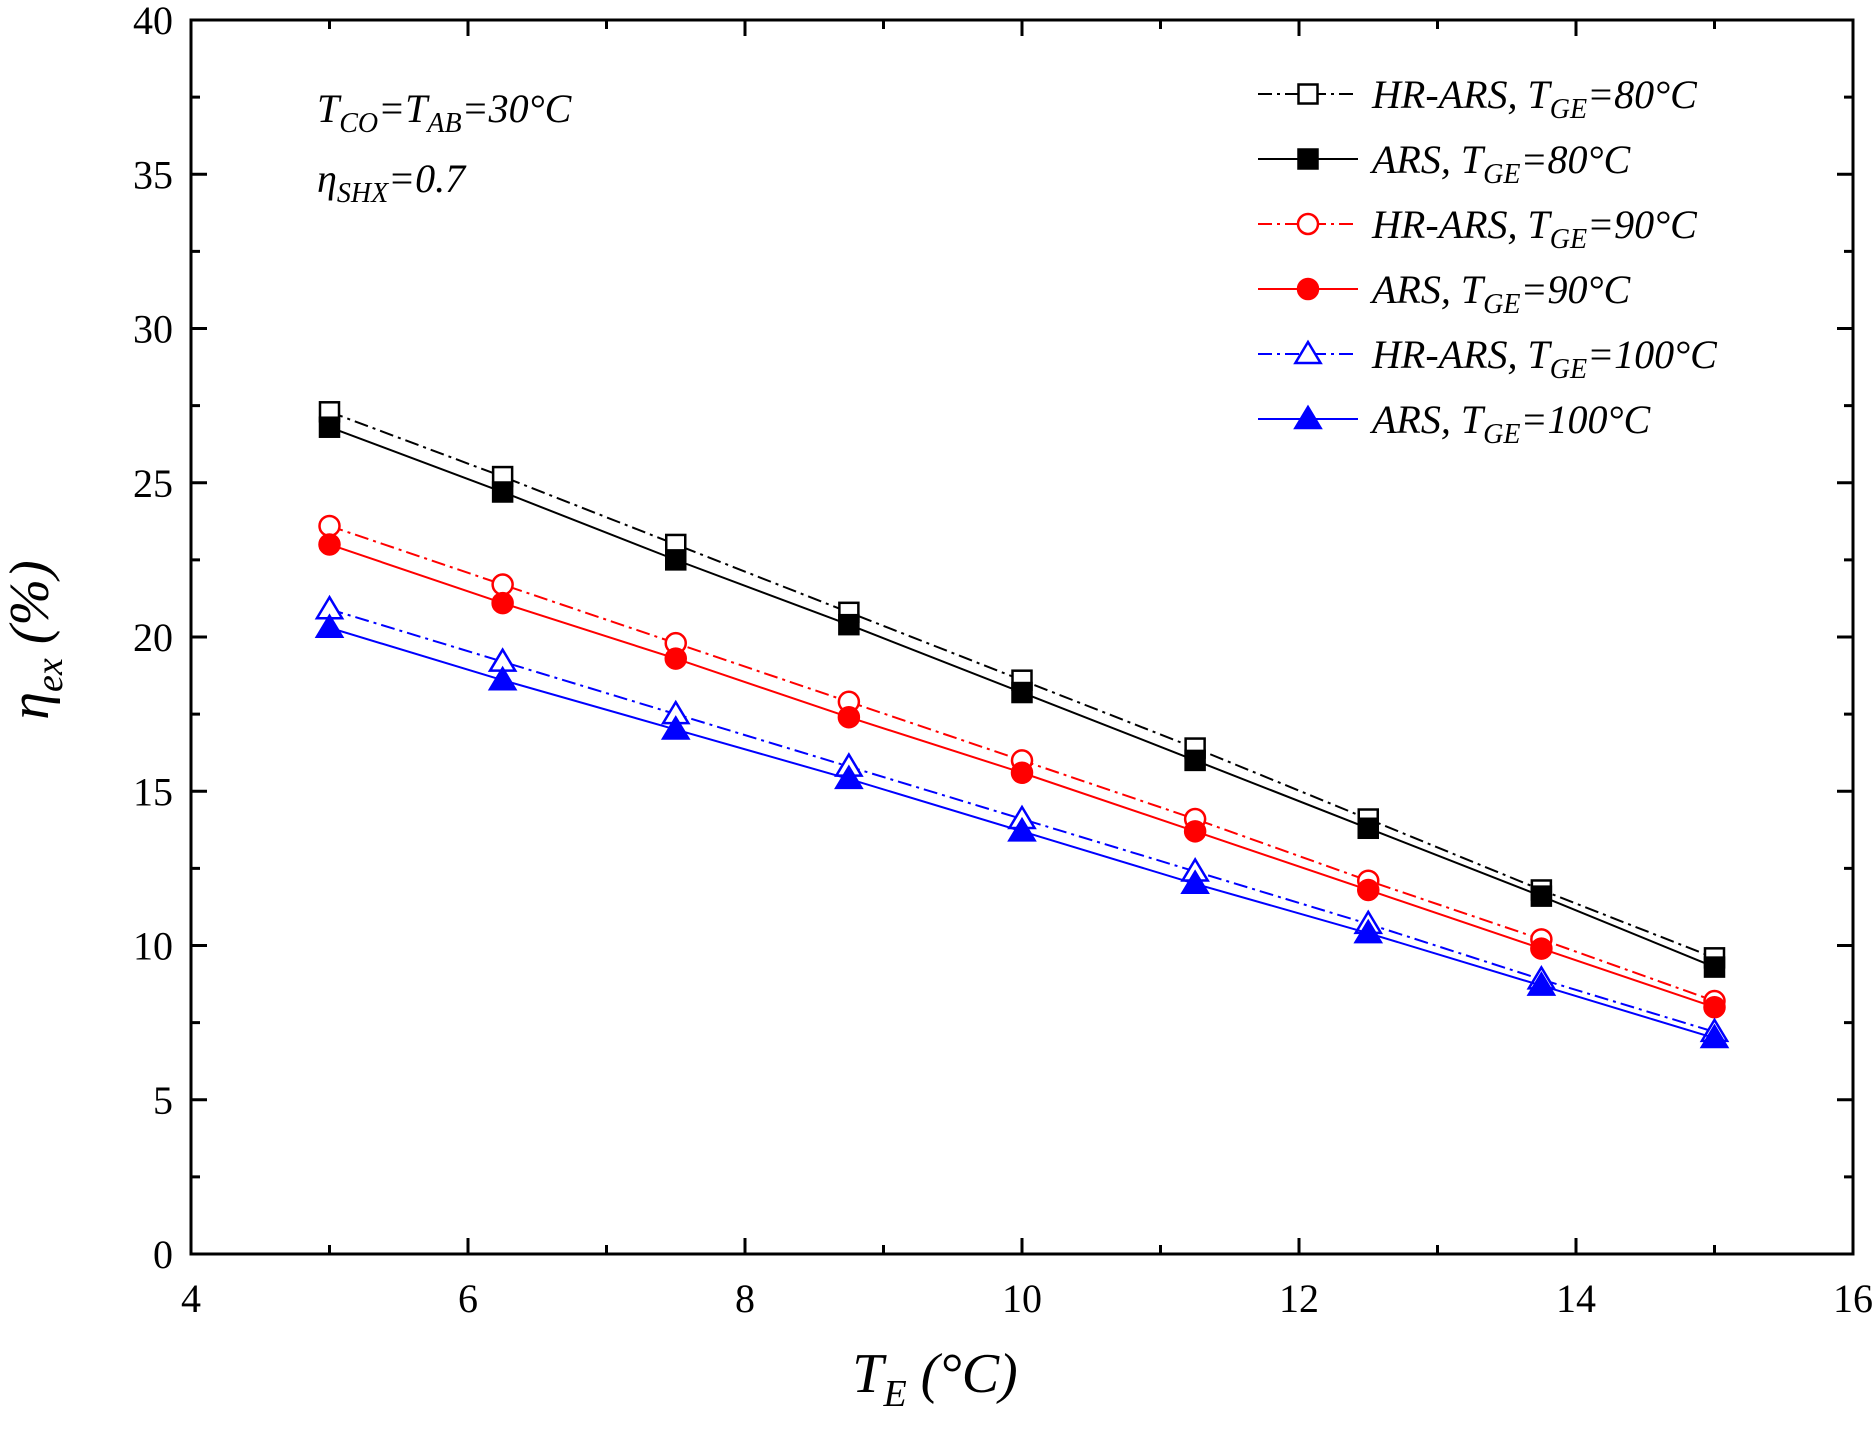  Describe the element at coordinates (1853, 1298) in the screenshot. I see `x-tick-label: 16` at that location.